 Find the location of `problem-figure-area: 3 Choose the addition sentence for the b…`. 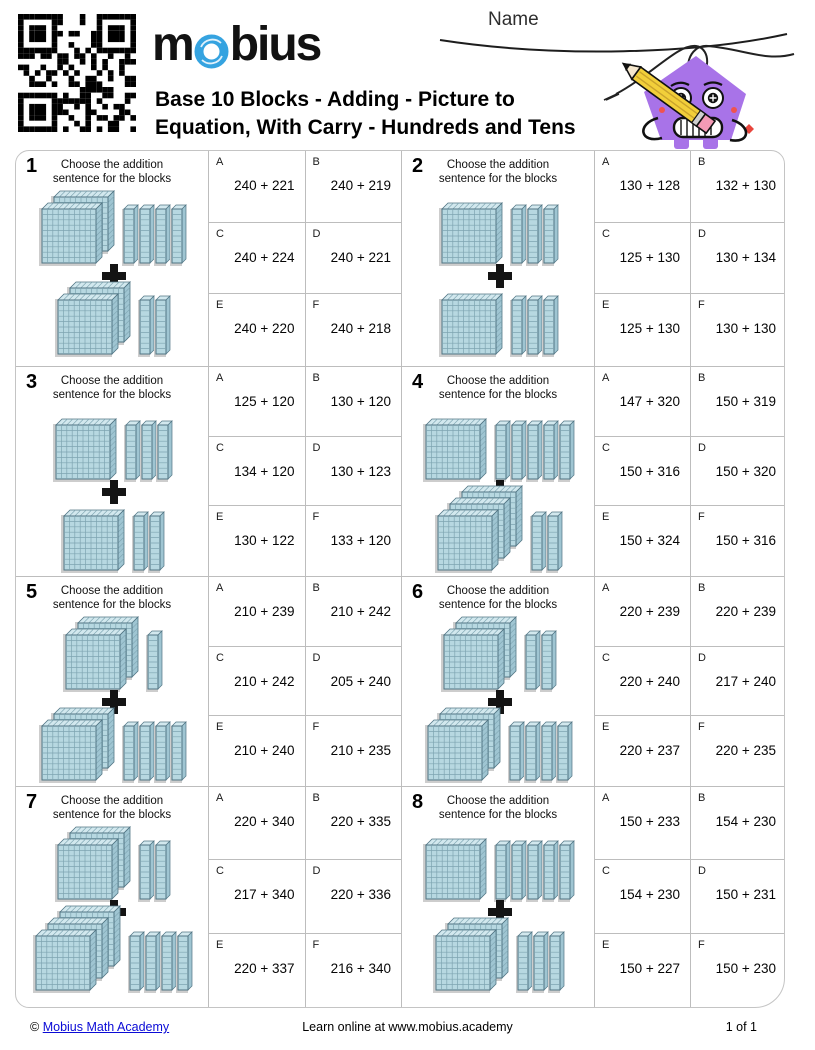

problem-figure-area: 3 Choose the addition sentence for the b… is located at coordinates (112, 471).